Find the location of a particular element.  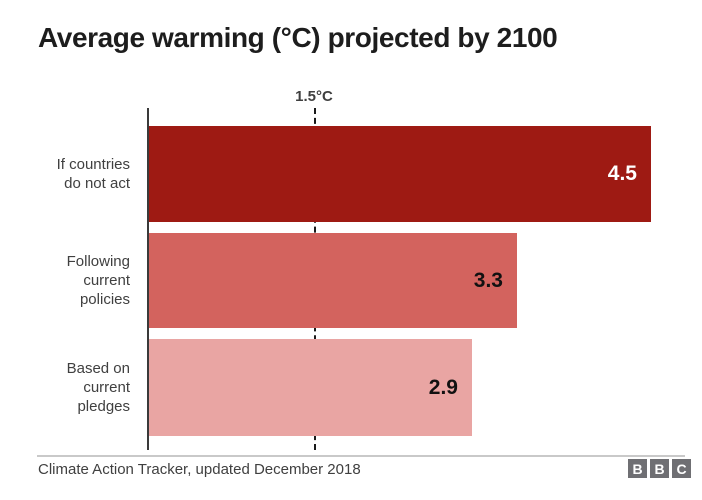

y-axis-line is located at coordinates (148, 279).